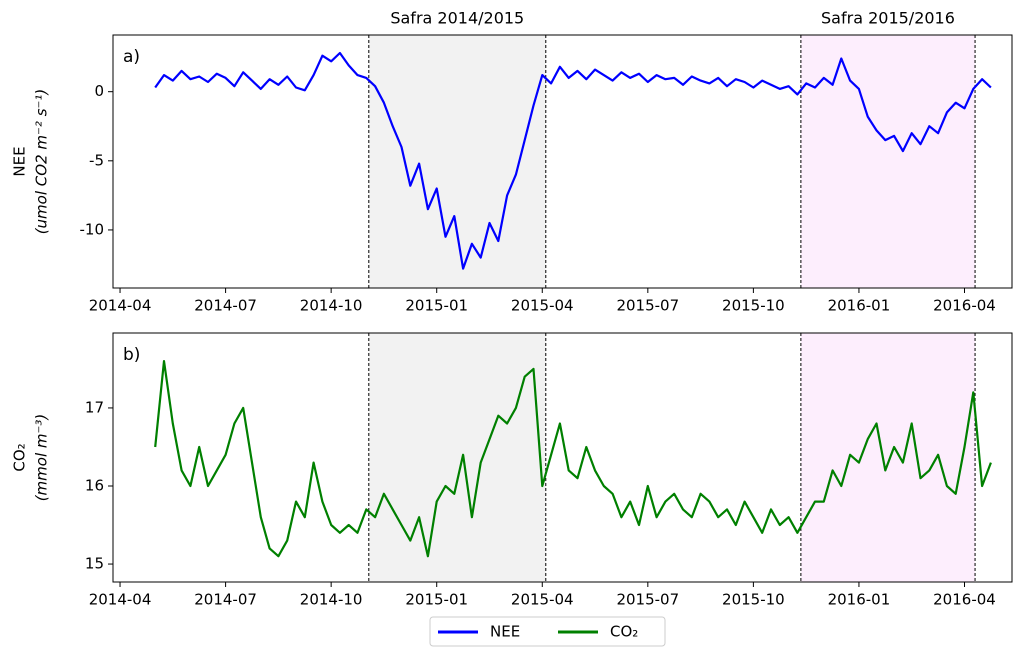  Describe the element at coordinates (624, 632) in the screenshot. I see `legend-label: CO₂` at that location.